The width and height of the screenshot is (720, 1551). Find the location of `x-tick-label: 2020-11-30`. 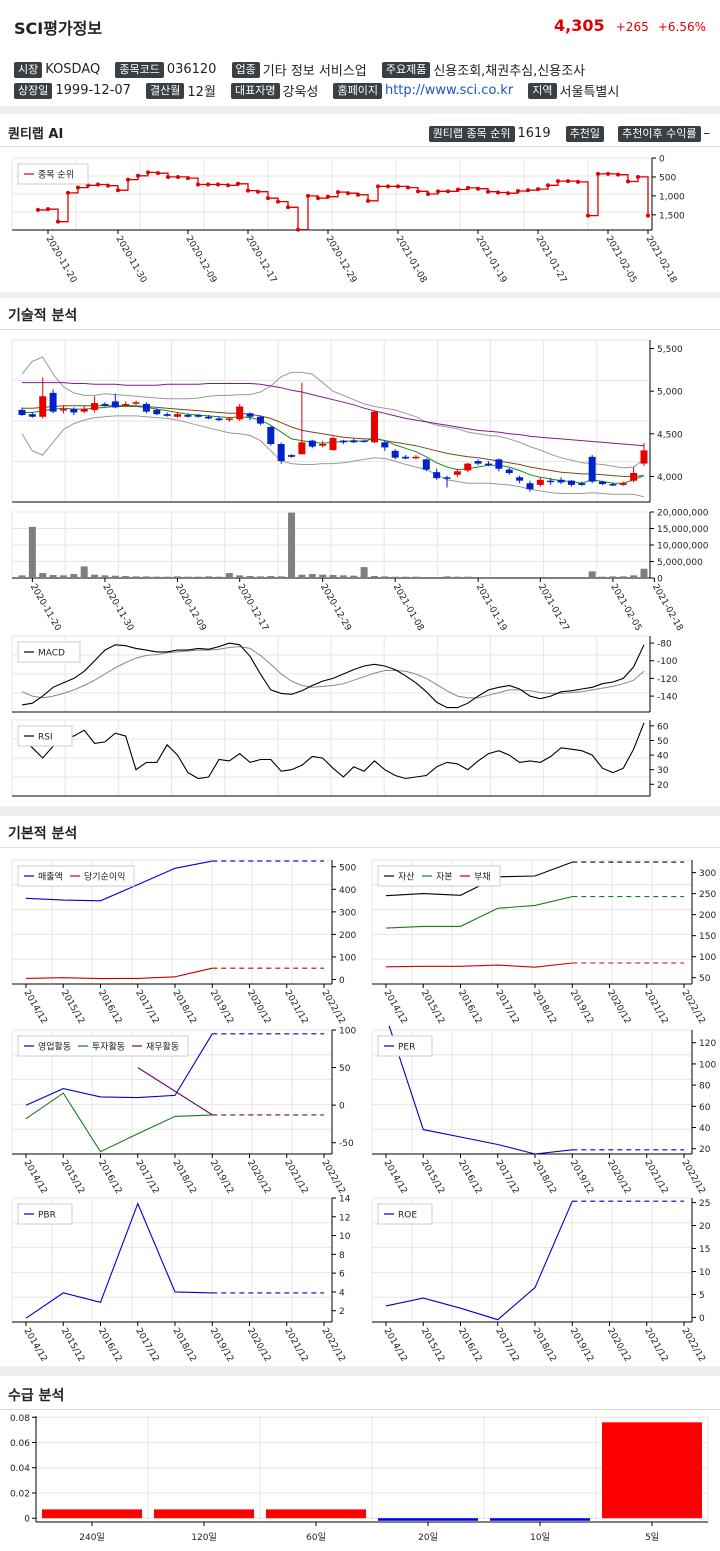

x-tick-label: 2020-11-30 is located at coordinates (117, 608).